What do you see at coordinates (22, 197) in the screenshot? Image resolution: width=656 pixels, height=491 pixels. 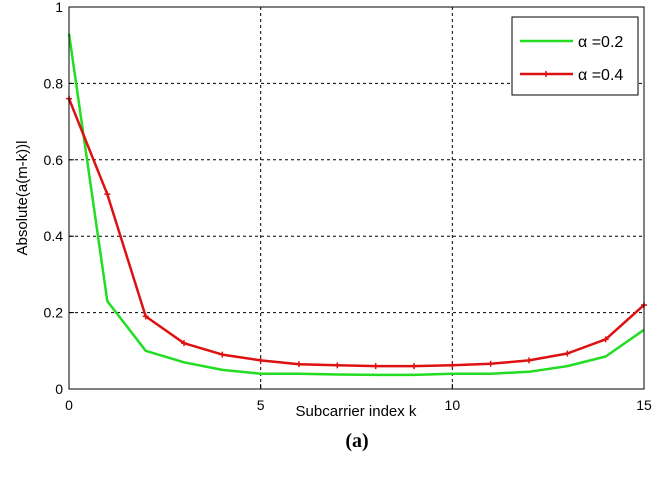 I see `y-axis-label: Absolute(a(m-k))l` at bounding box center [22, 197].